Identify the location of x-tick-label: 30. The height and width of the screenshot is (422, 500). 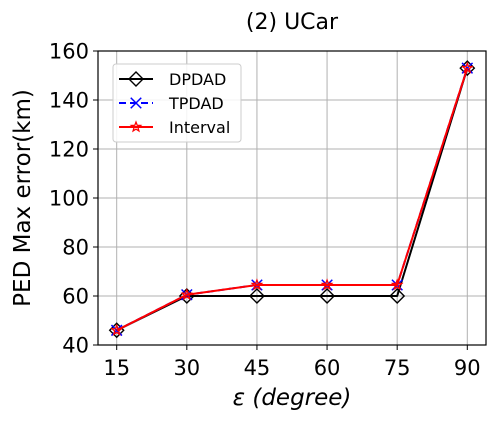
(186, 368).